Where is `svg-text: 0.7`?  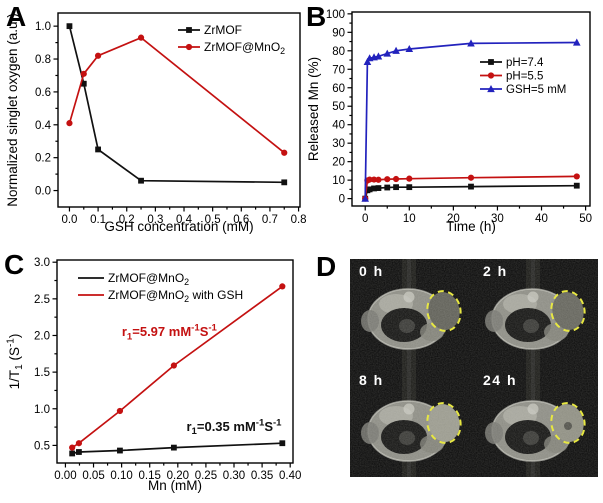
svg-text: 0.7 is located at coordinates (270, 220).